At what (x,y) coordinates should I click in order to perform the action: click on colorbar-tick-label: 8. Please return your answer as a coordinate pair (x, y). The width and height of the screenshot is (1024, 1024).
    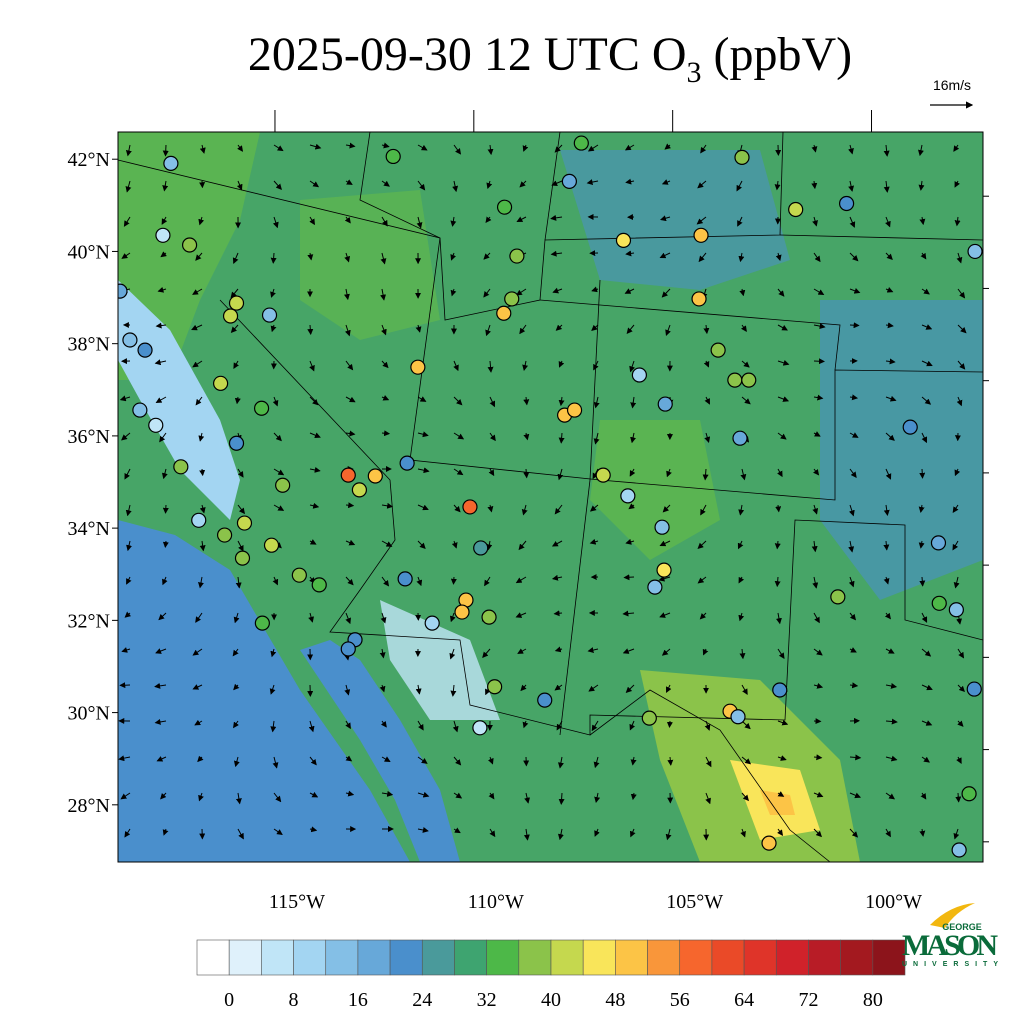
    Looking at the image, I should click on (294, 1000).